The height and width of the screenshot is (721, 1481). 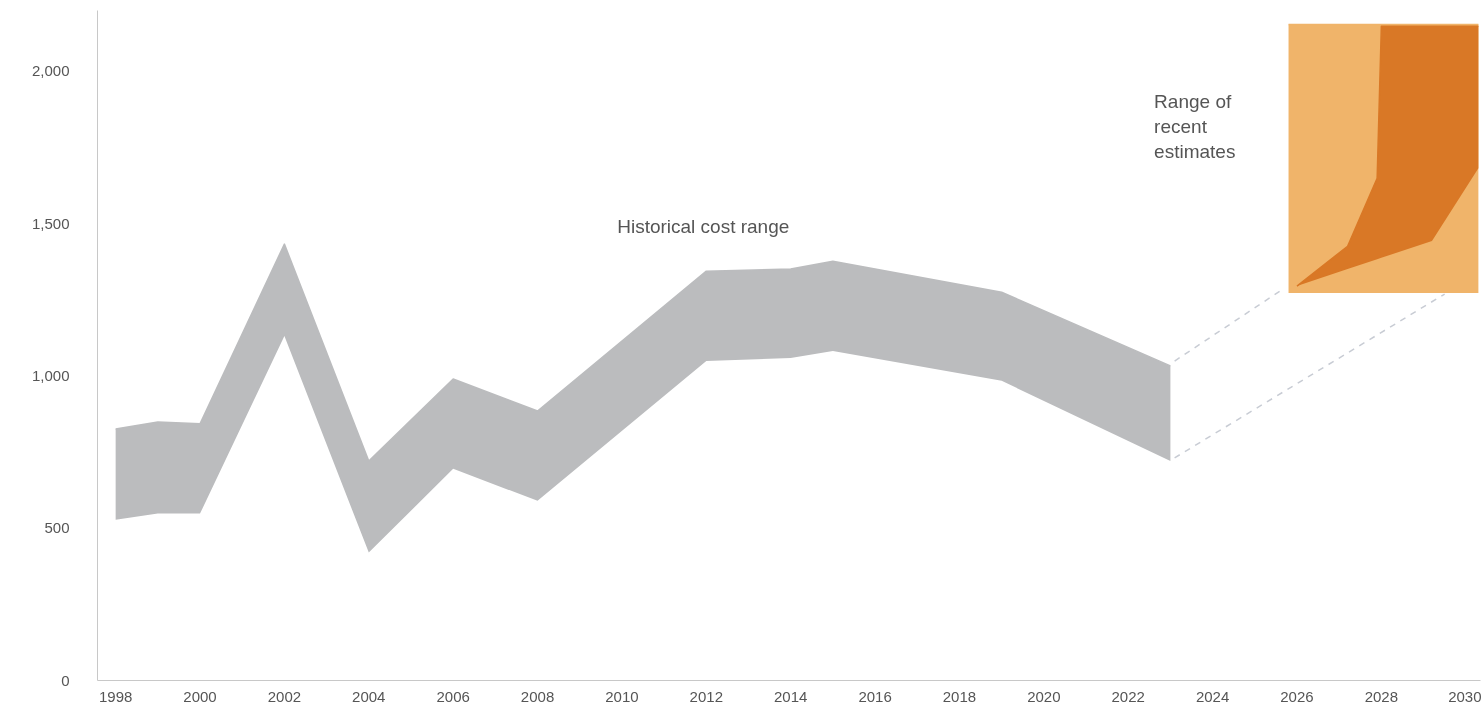 What do you see at coordinates (65, 680) in the screenshot?
I see `y-tick-label: 0` at bounding box center [65, 680].